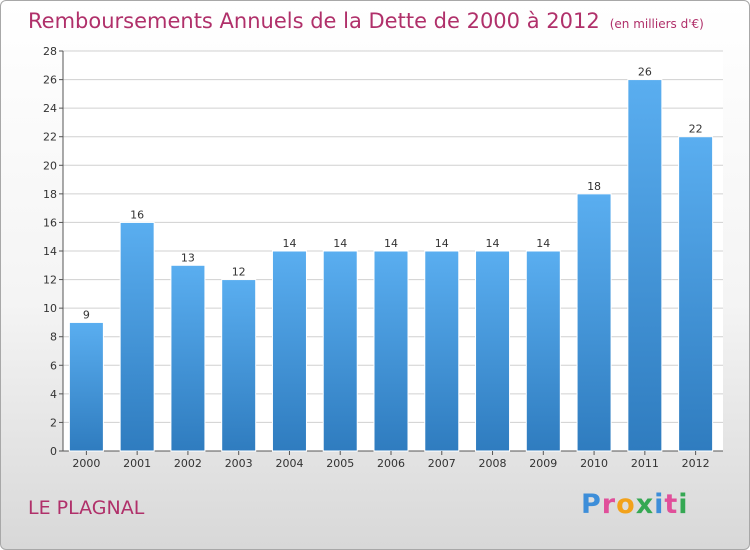 This screenshot has height=550, width=750. Describe the element at coordinates (442, 351) in the screenshot. I see `bar-2007` at that location.